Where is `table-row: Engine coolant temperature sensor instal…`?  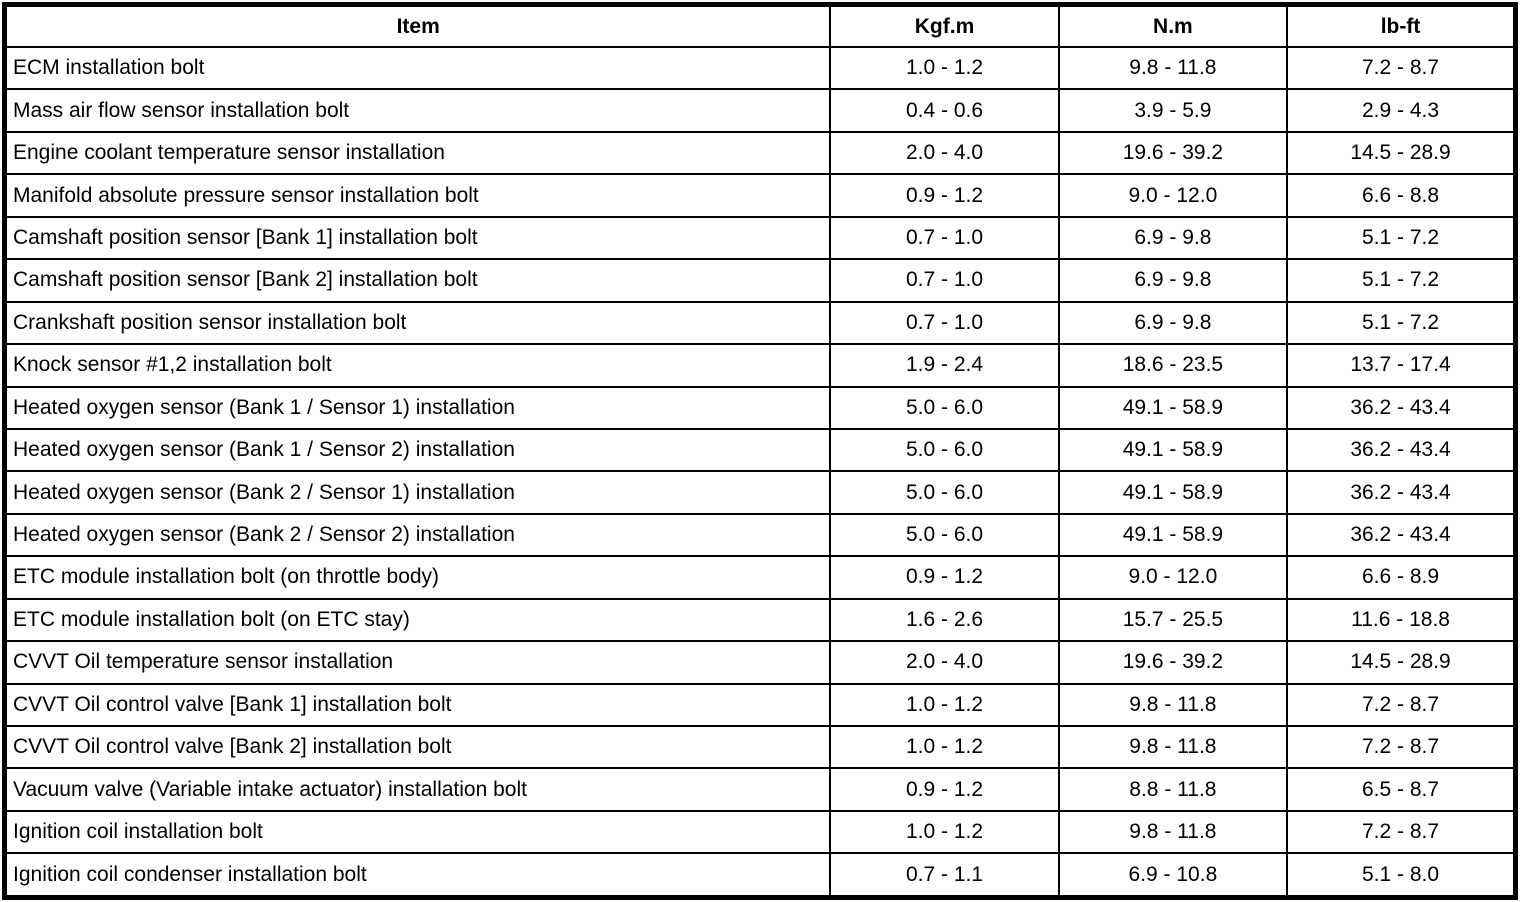
table-row: Engine coolant temperature sensor instal… is located at coordinates (760, 153).